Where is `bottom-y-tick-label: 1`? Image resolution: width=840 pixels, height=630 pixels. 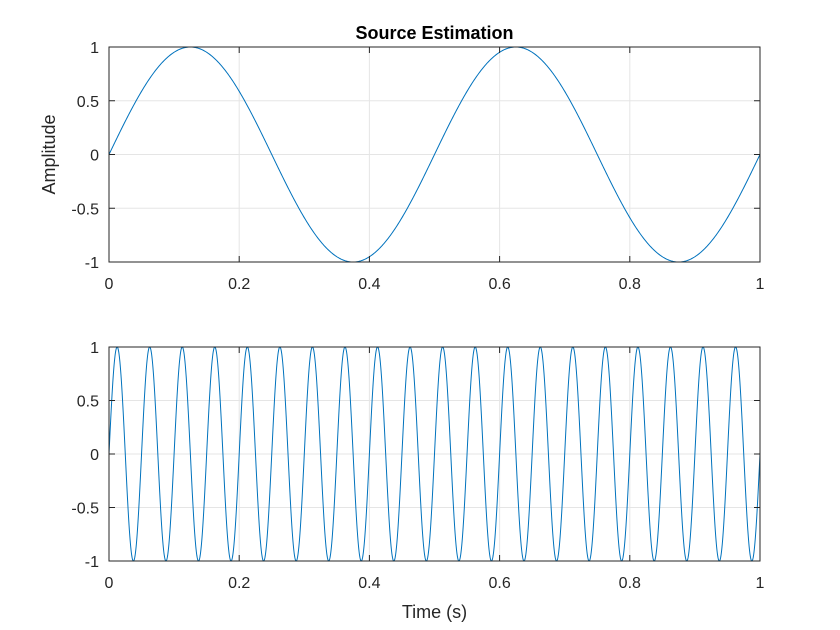
bottom-y-tick-label: 1 is located at coordinates (94, 348).